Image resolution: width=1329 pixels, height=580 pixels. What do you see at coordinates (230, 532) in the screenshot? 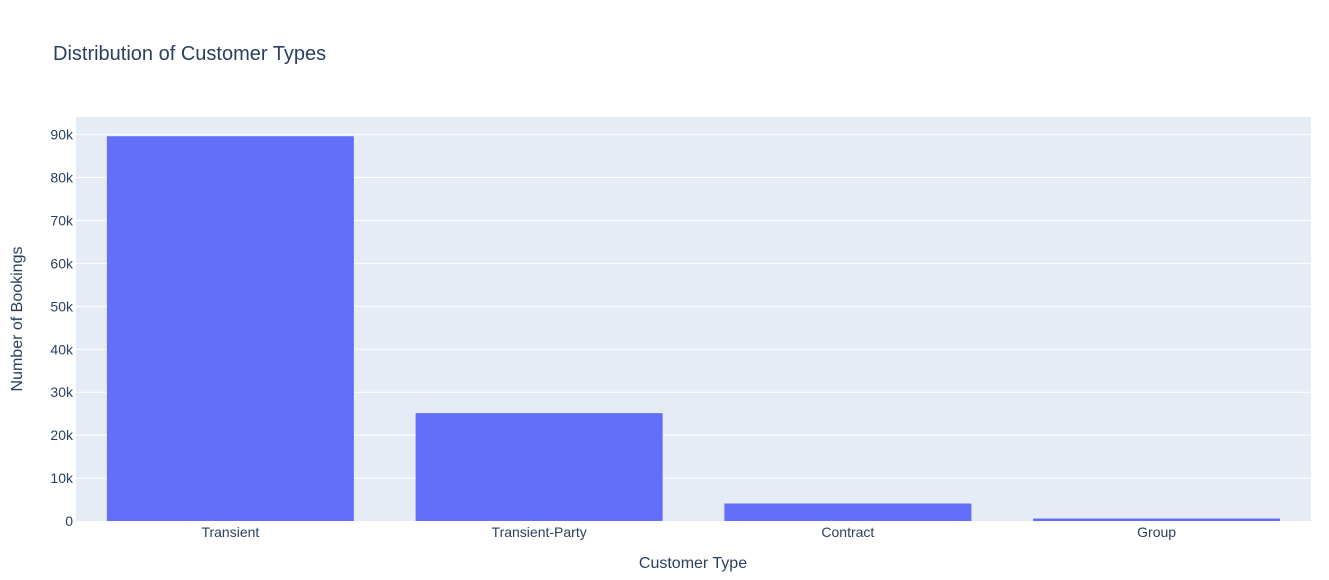
I see `x-tick-label: Transient` at bounding box center [230, 532].